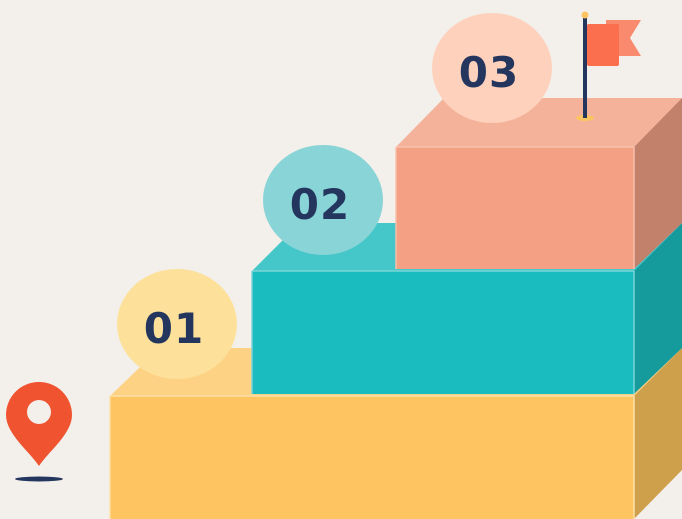  Describe the element at coordinates (658, 183) in the screenshot. I see `step-3-side-face` at that location.